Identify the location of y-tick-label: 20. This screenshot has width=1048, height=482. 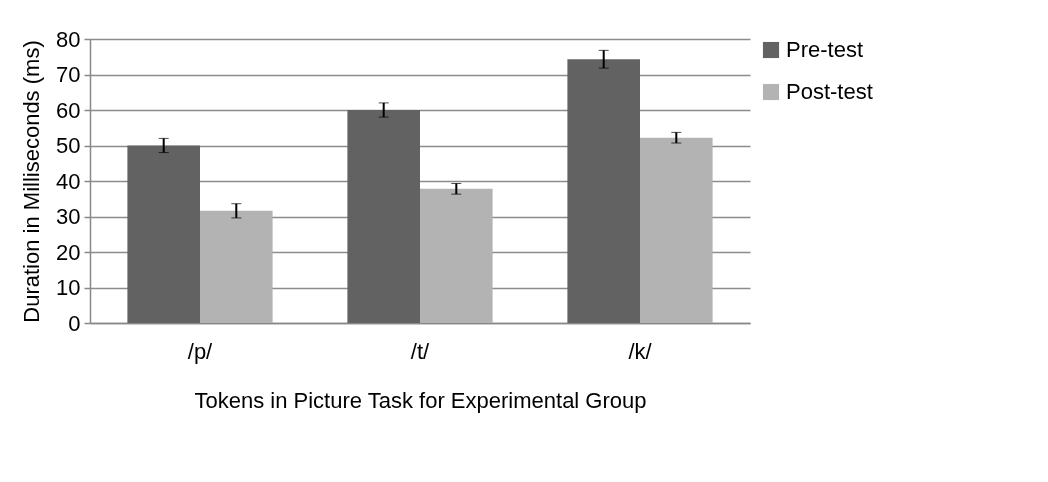
(68, 252).